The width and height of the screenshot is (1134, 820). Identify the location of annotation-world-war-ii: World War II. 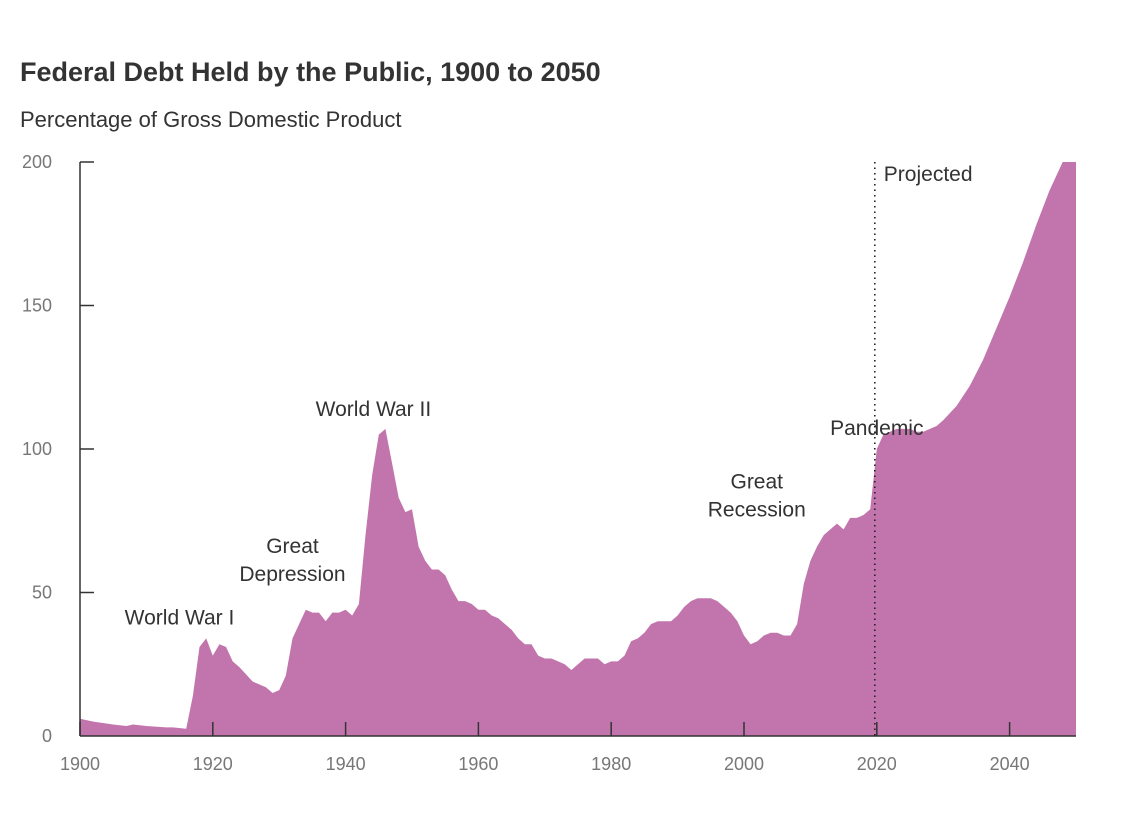
(374, 409).